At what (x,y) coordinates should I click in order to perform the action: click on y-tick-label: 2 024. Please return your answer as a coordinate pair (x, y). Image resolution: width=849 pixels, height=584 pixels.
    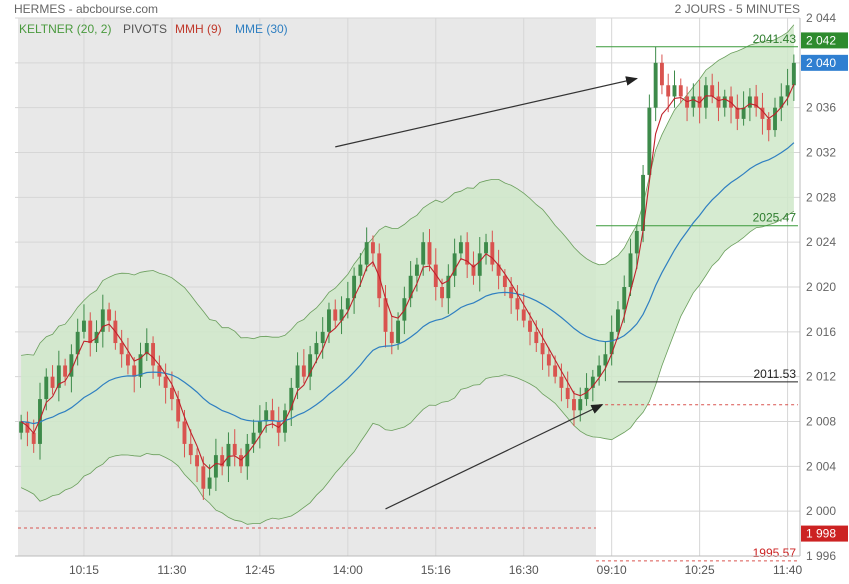
    Looking at the image, I should click on (821, 242).